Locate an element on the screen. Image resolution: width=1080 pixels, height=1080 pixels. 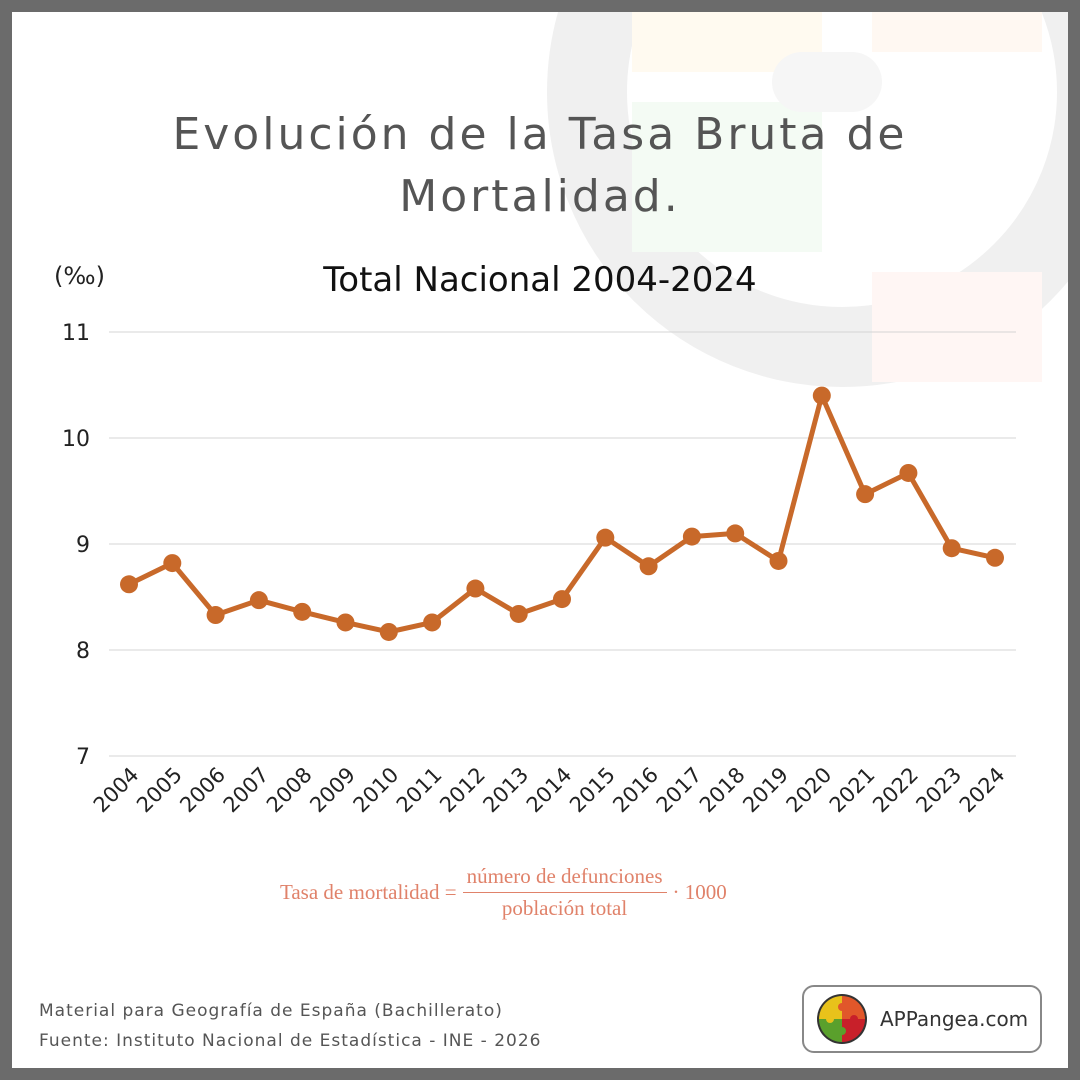
data-point-2023 is located at coordinates (951, 548).